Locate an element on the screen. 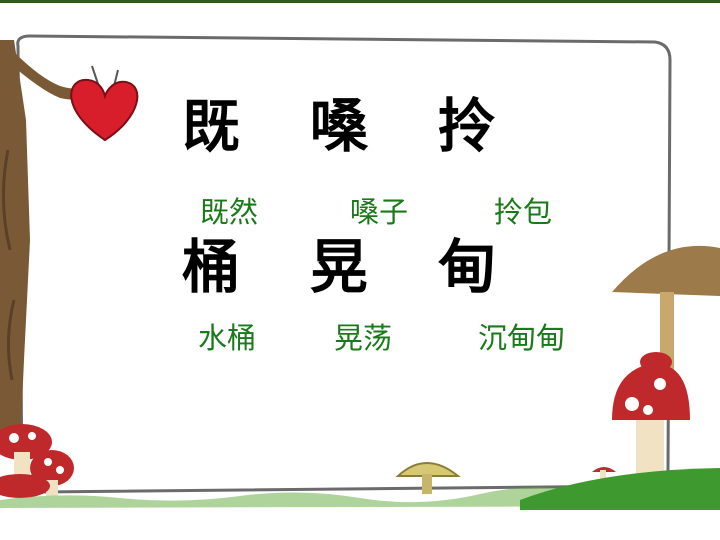  word-linbao: 拎包 is located at coordinates (523, 212).